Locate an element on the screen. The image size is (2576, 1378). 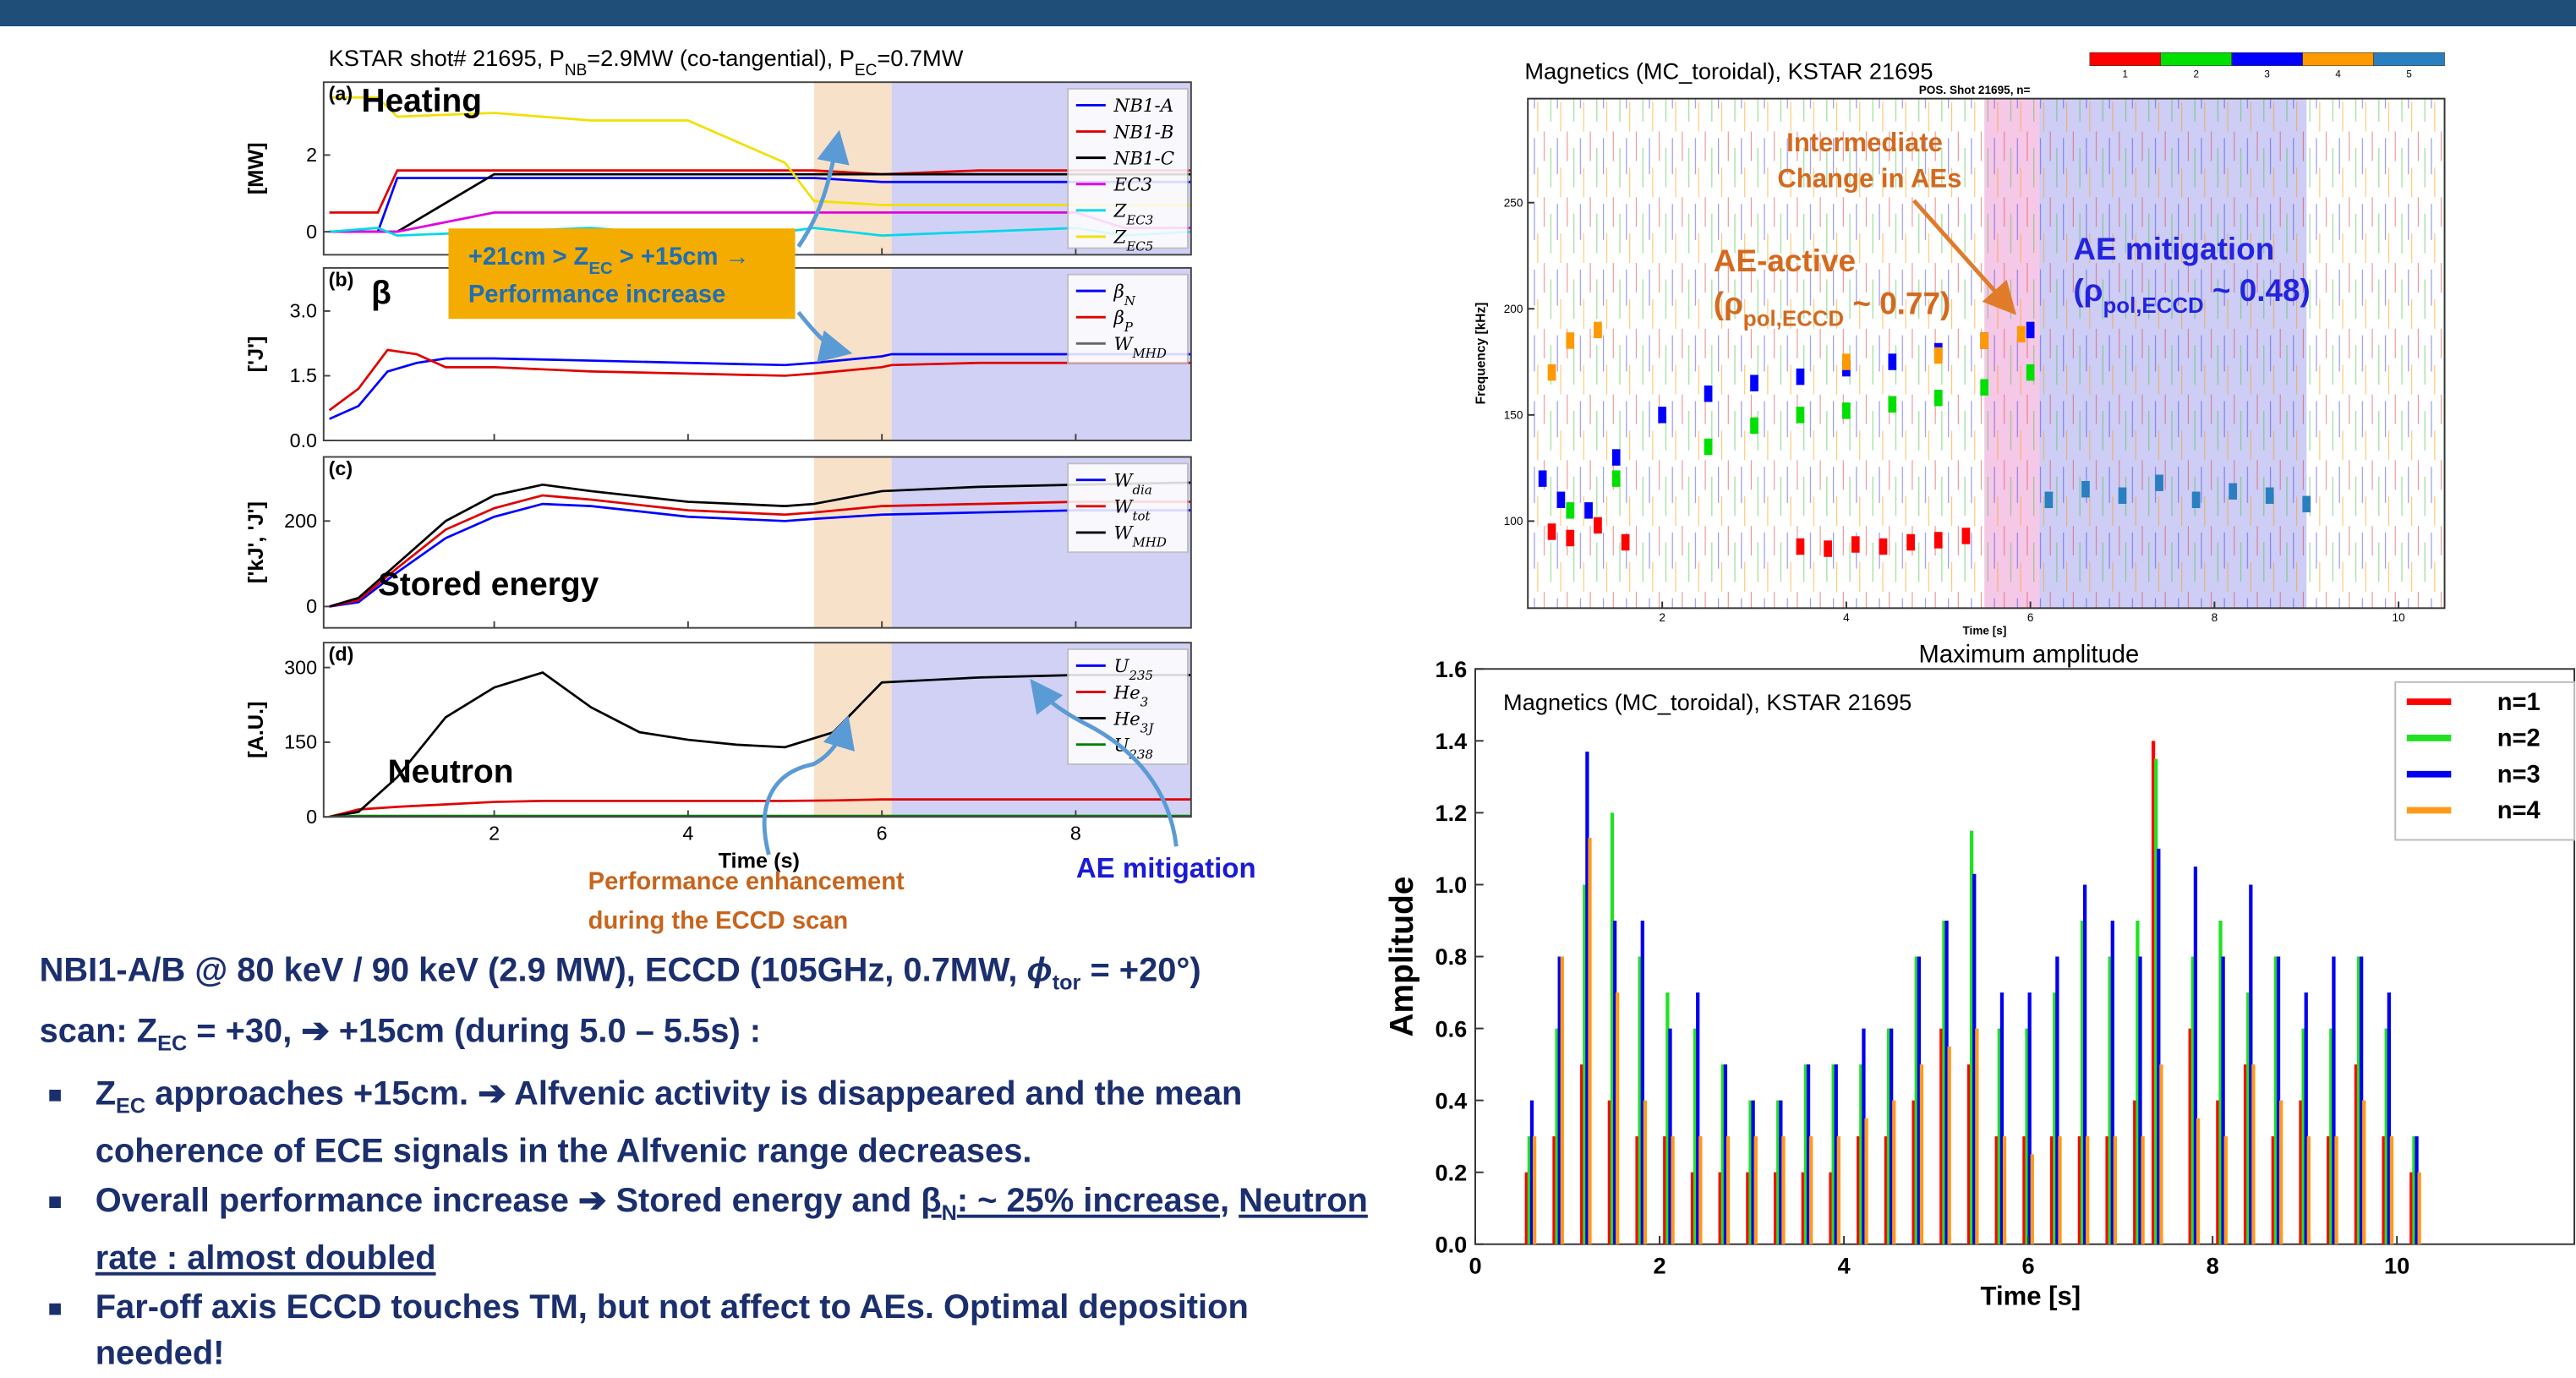
legend-label: NB1-C is located at coordinates (1144, 159).